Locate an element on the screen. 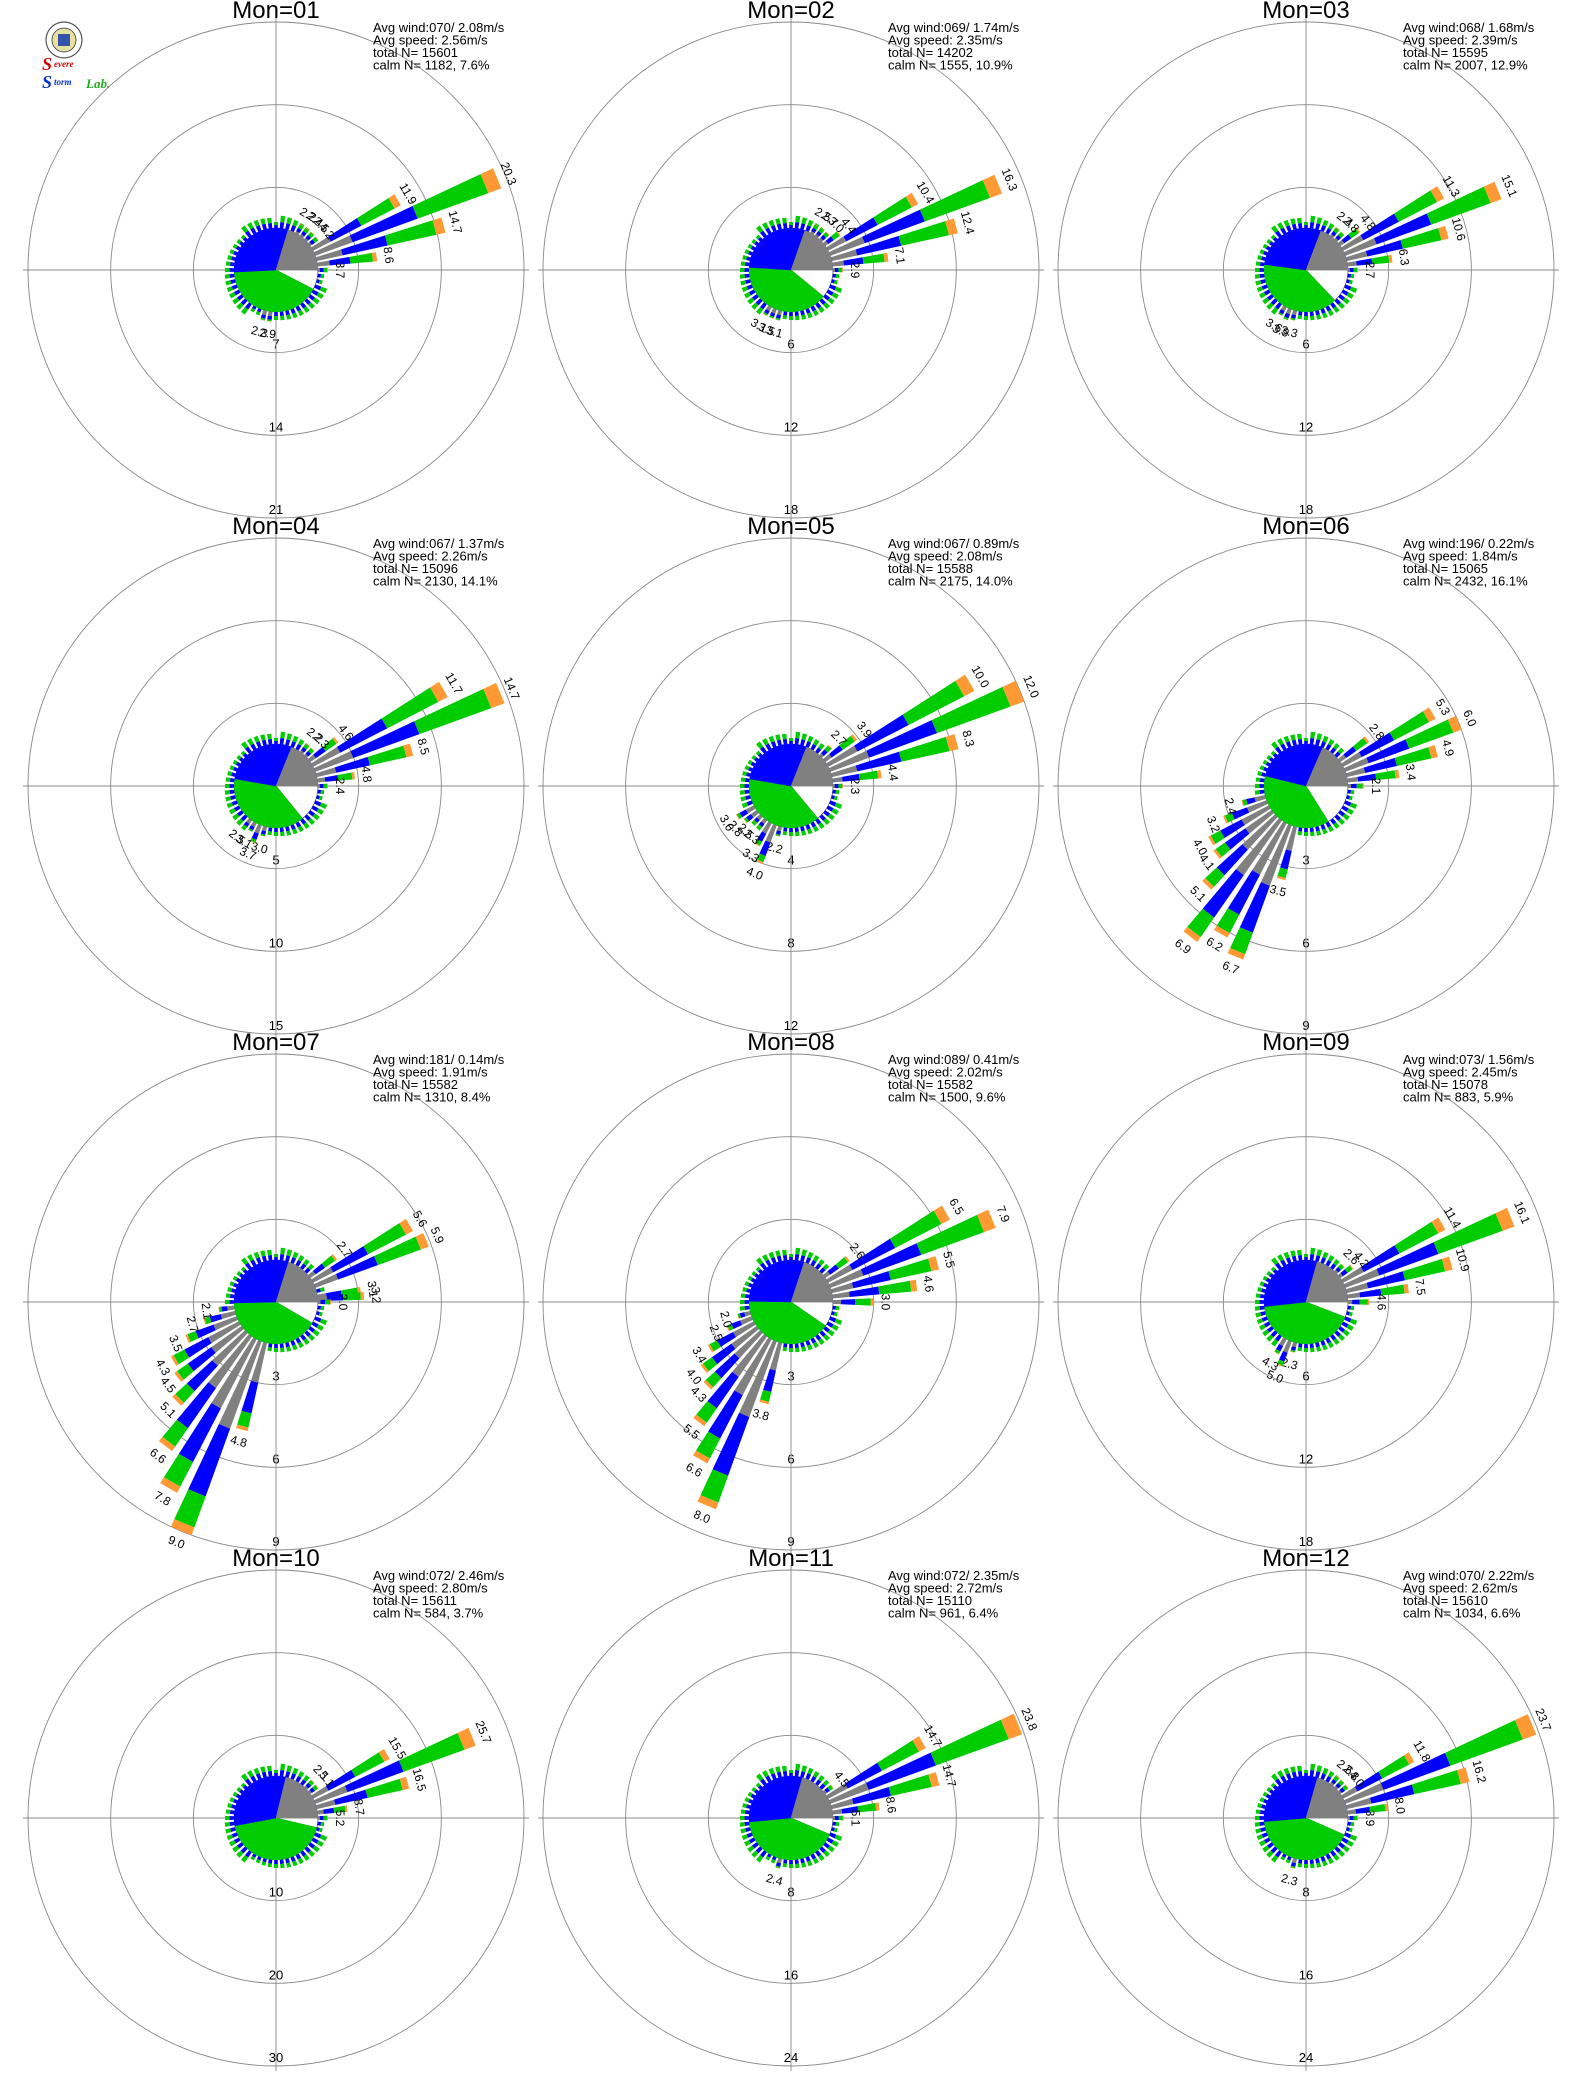 The height and width of the screenshot is (2090, 1580). total-n-stat: total N= 15588 is located at coordinates (930, 568).